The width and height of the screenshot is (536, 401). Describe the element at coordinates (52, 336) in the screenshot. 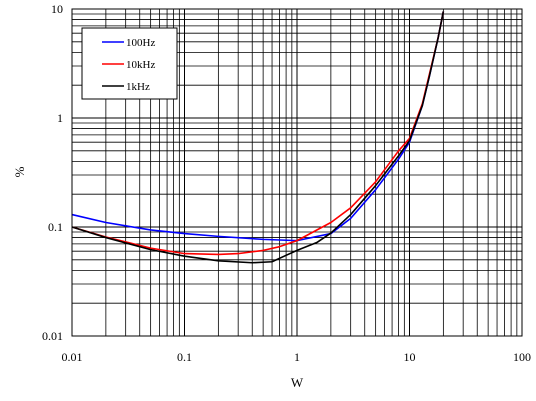

I see `y-tick-label: 0.01` at that location.